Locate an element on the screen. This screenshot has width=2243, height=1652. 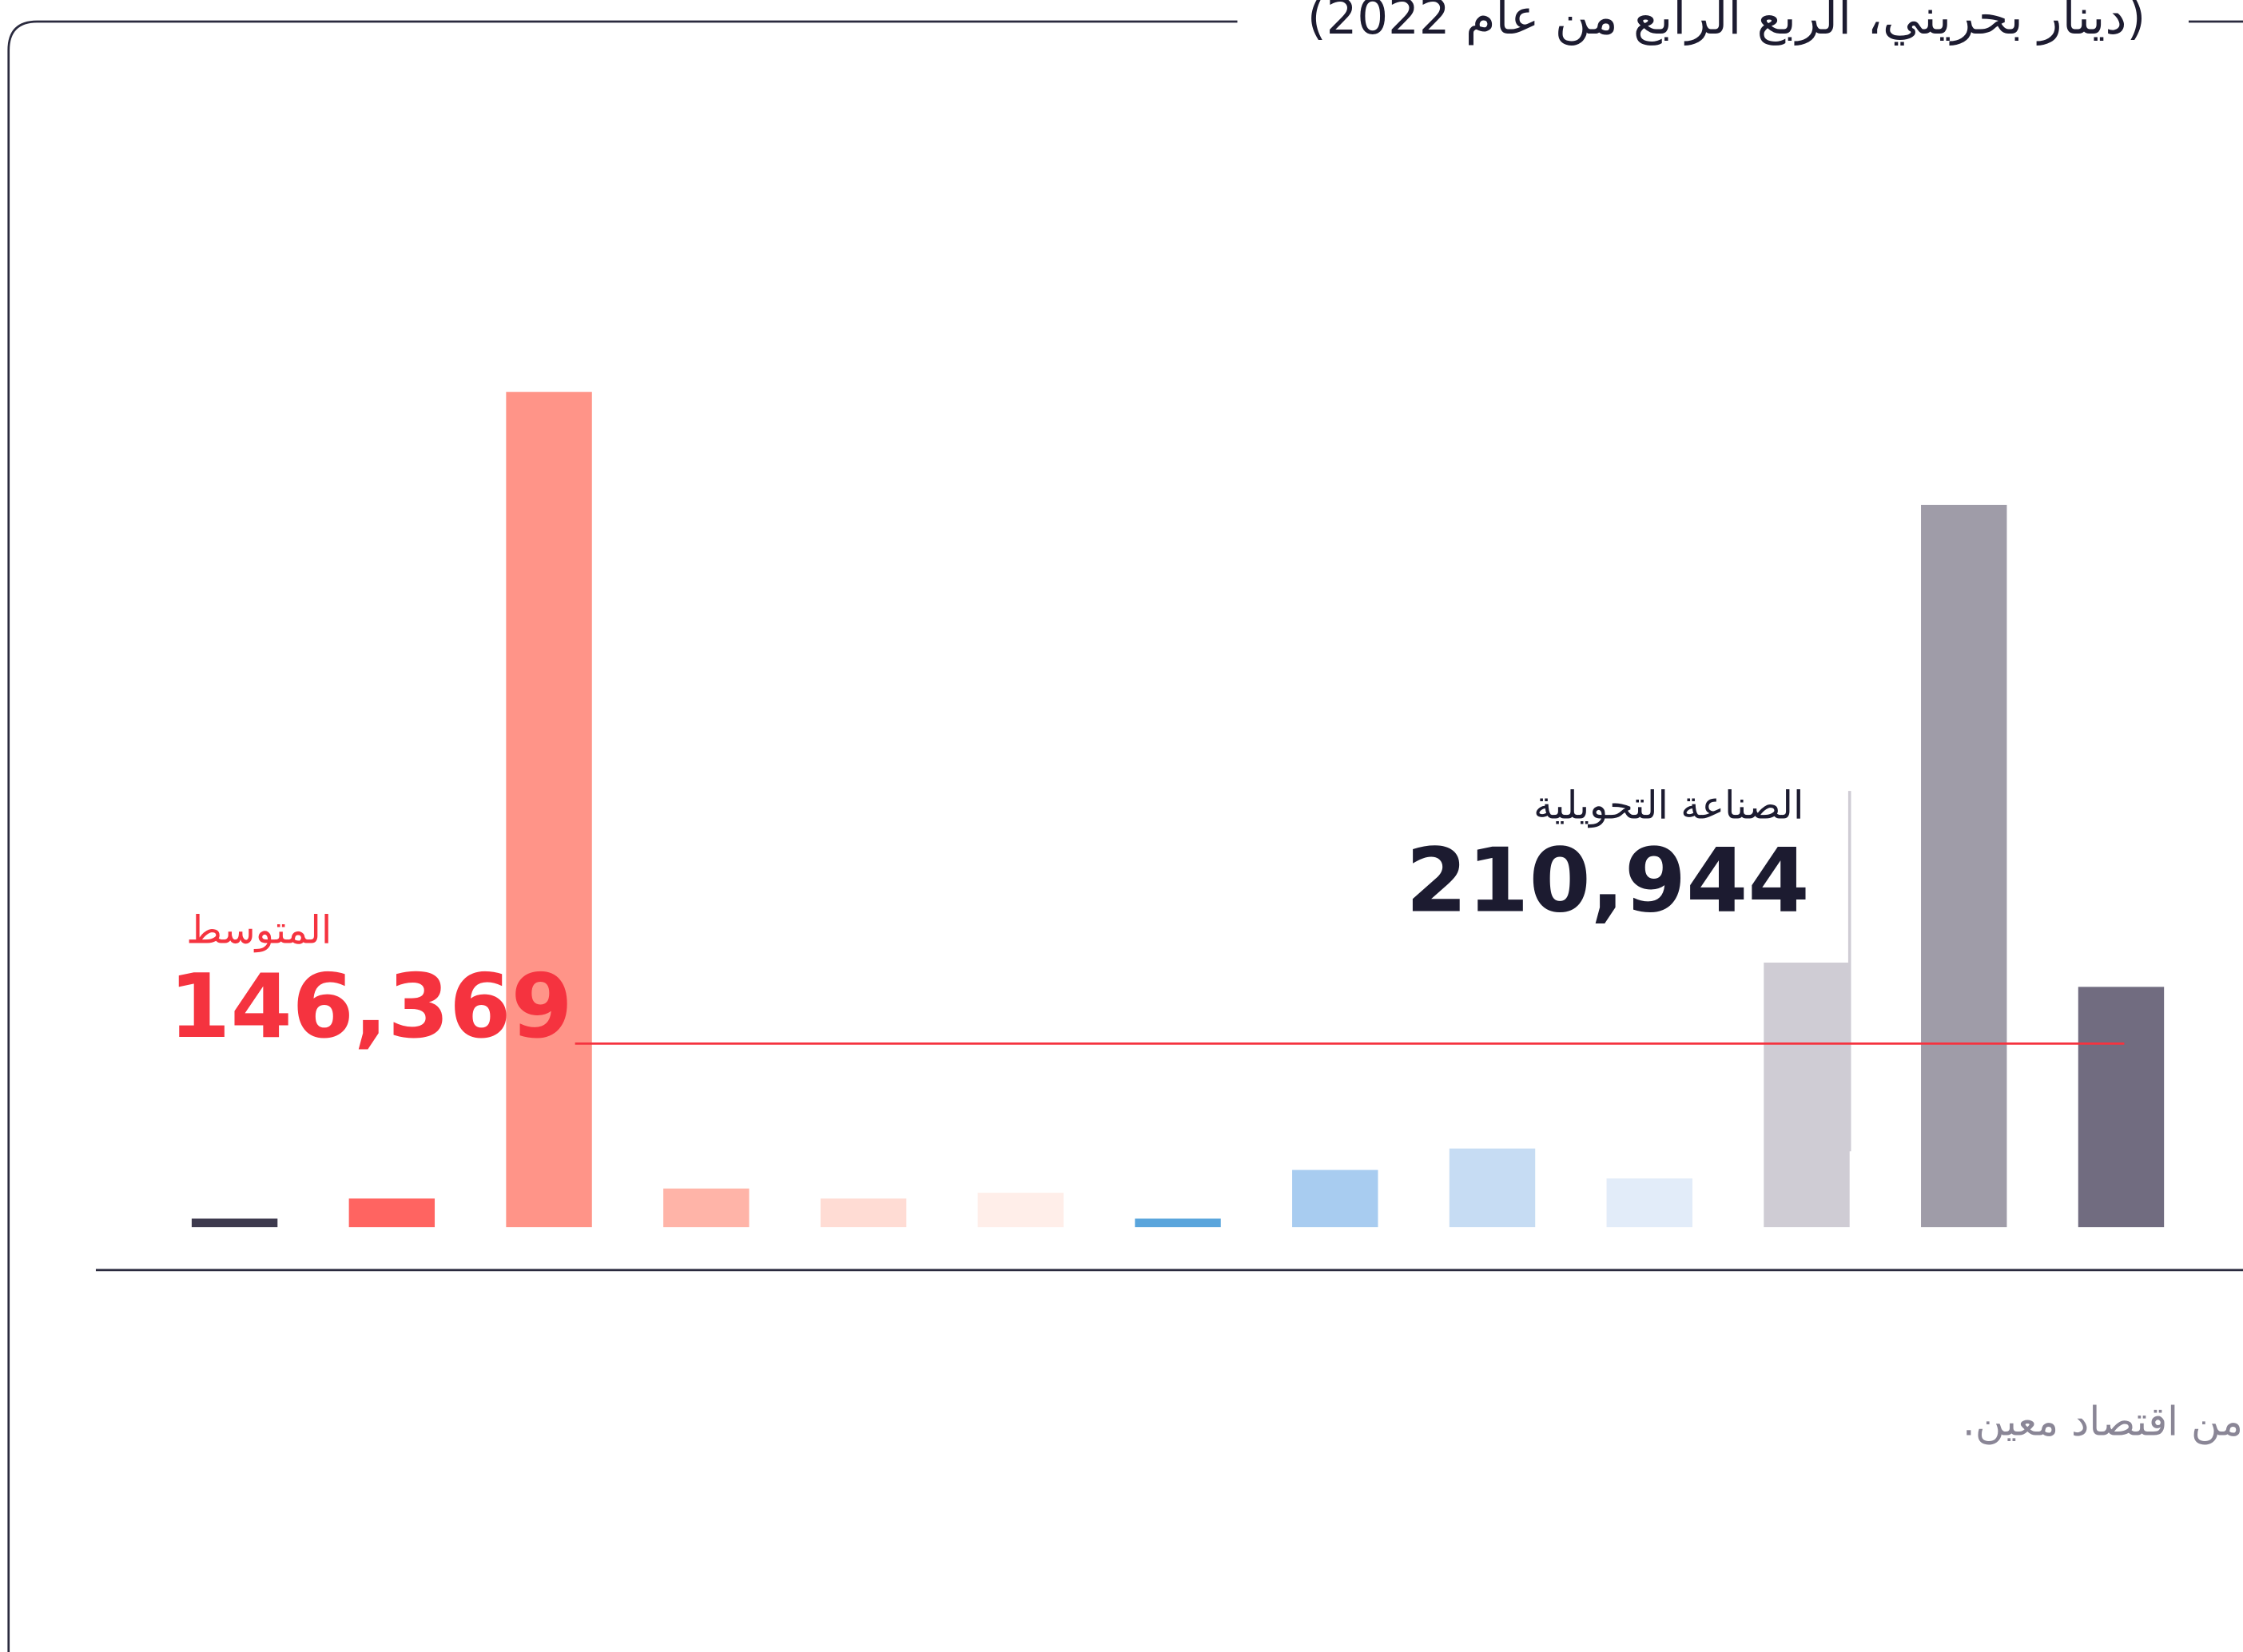
value-label: 210,944 is located at coordinates (1608, 880).